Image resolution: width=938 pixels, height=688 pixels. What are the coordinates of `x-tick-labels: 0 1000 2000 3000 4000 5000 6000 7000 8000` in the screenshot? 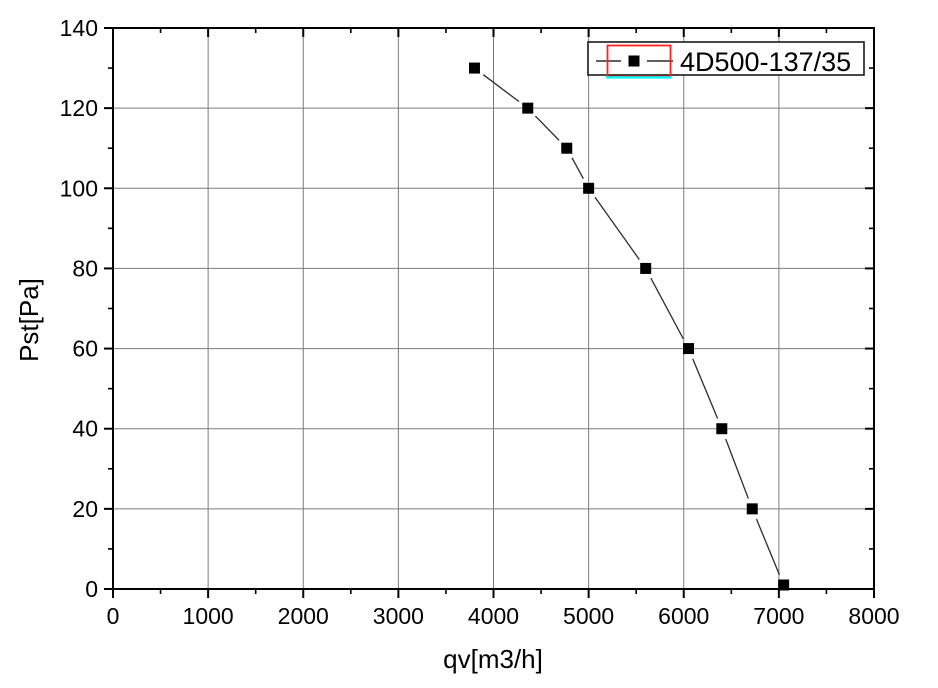 It's located at (503, 616).